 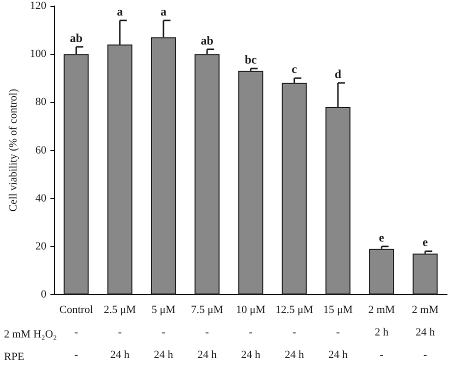 I want to click on x-tick-label: Control - -, so click(x=76, y=332).